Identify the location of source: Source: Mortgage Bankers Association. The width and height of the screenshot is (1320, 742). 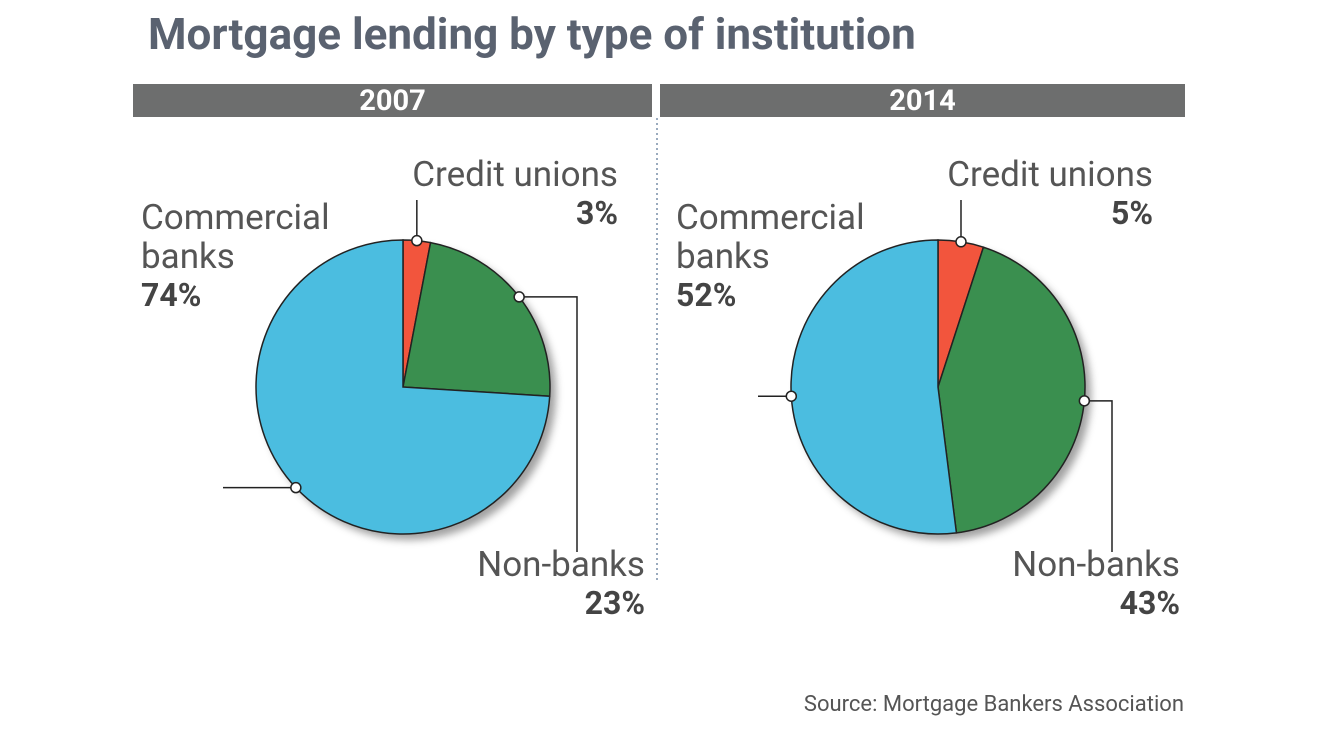
(993, 704).